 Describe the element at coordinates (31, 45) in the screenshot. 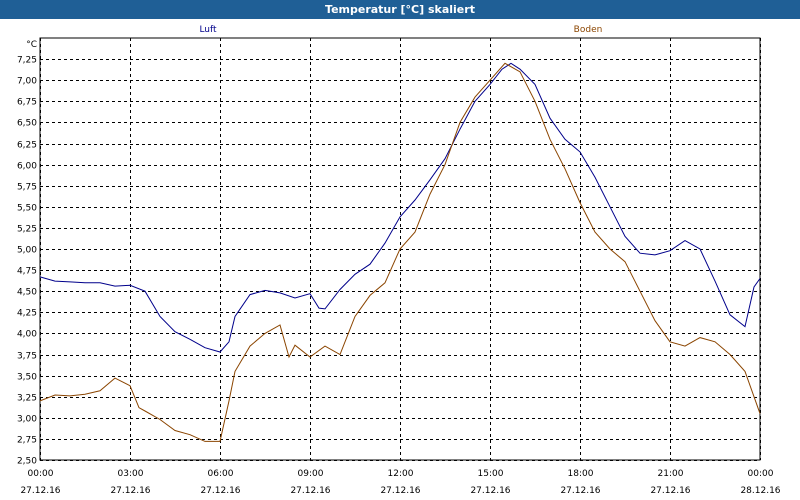

I see `y-axis-unit: °C` at that location.